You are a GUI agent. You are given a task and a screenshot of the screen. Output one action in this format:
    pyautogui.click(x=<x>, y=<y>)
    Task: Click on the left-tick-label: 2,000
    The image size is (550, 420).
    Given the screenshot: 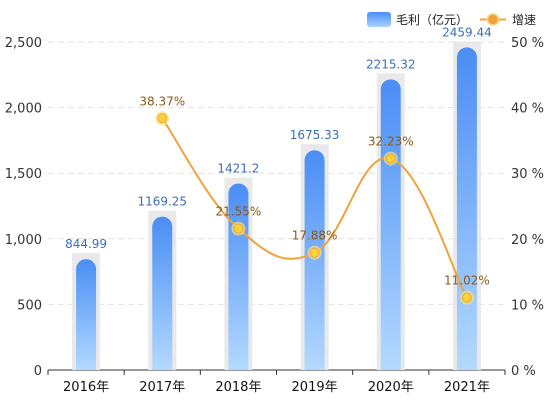 What is the action you would take?
    pyautogui.click(x=23, y=109)
    